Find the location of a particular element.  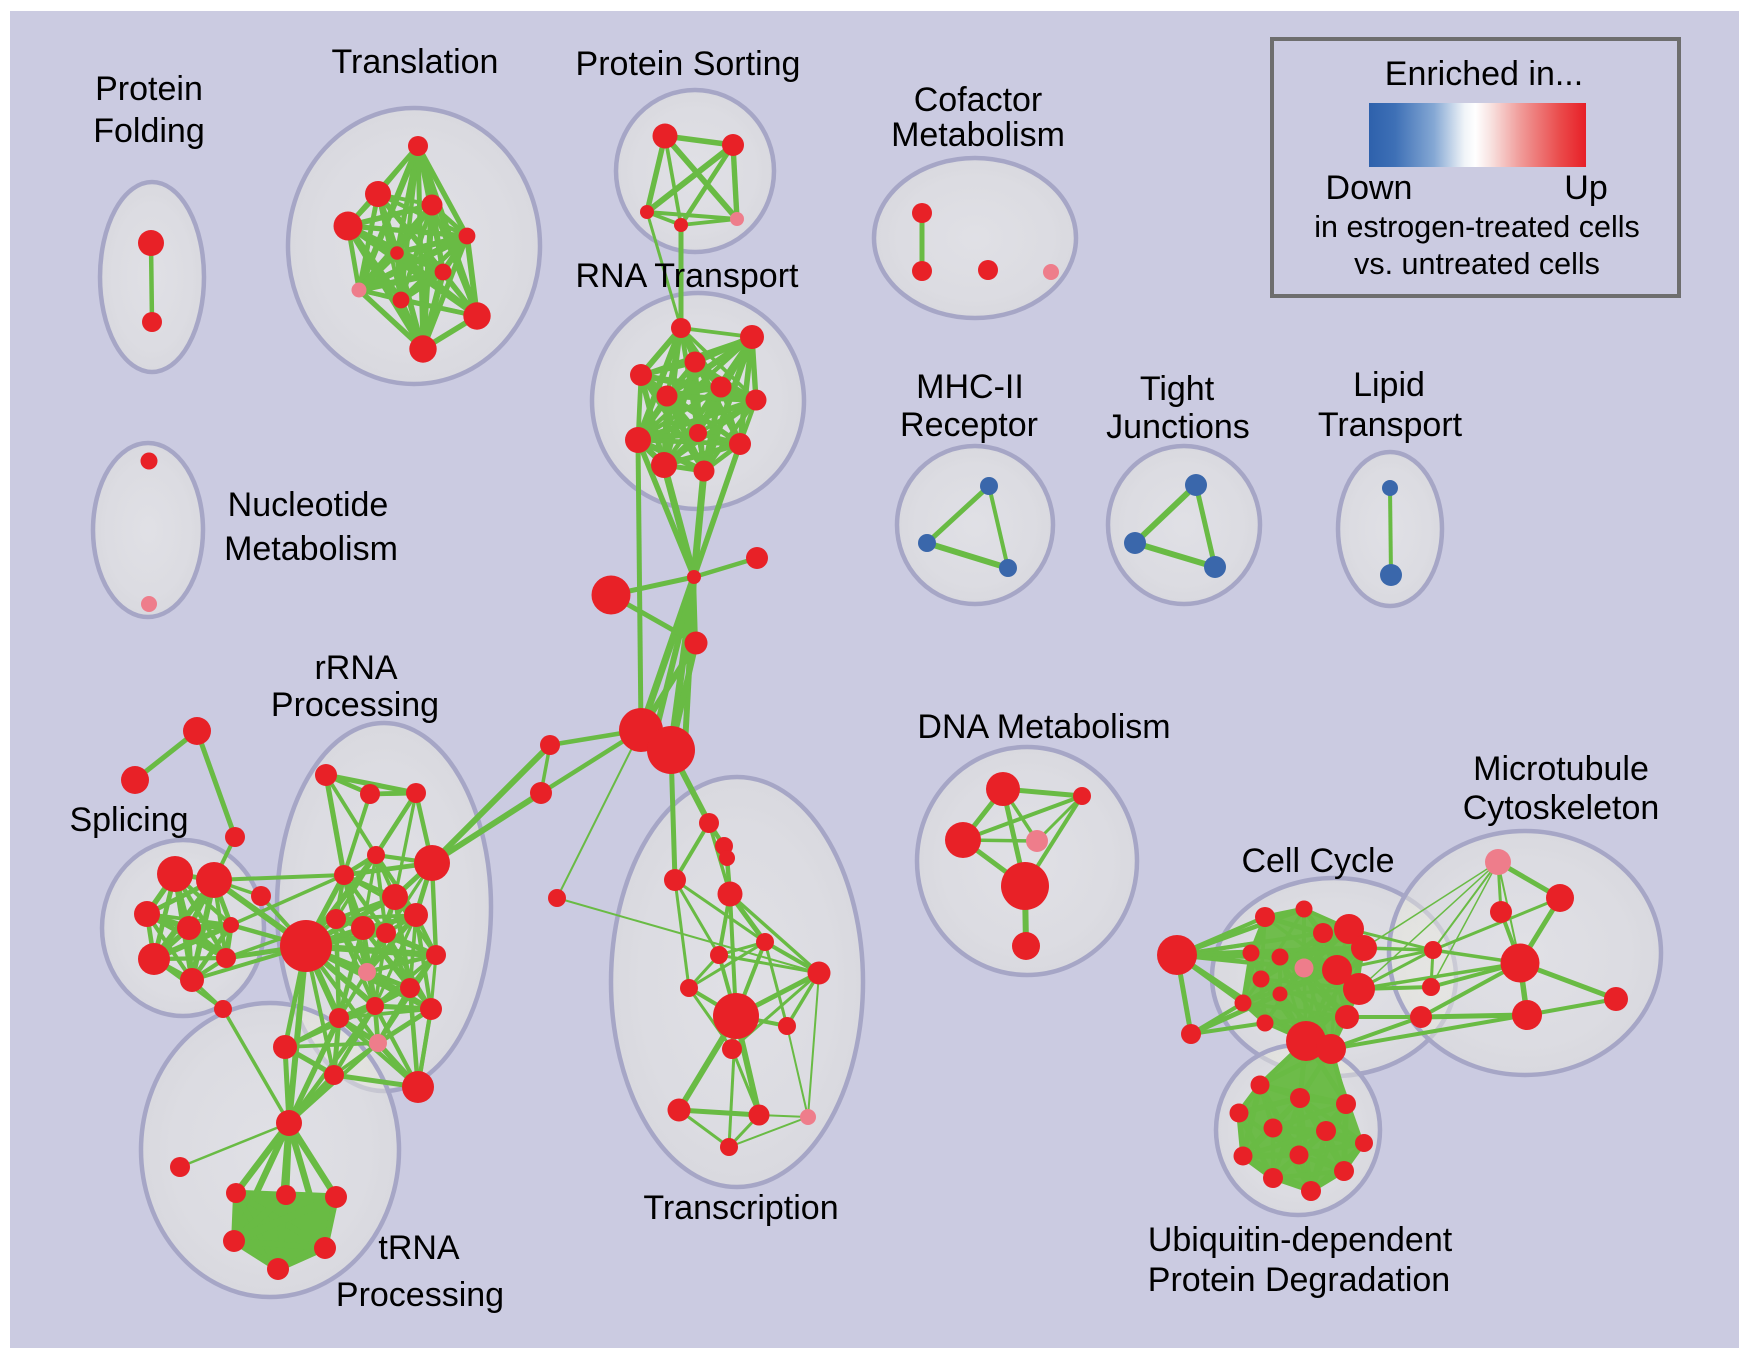

svg-text: MHC-II is located at coordinates (970, 387).